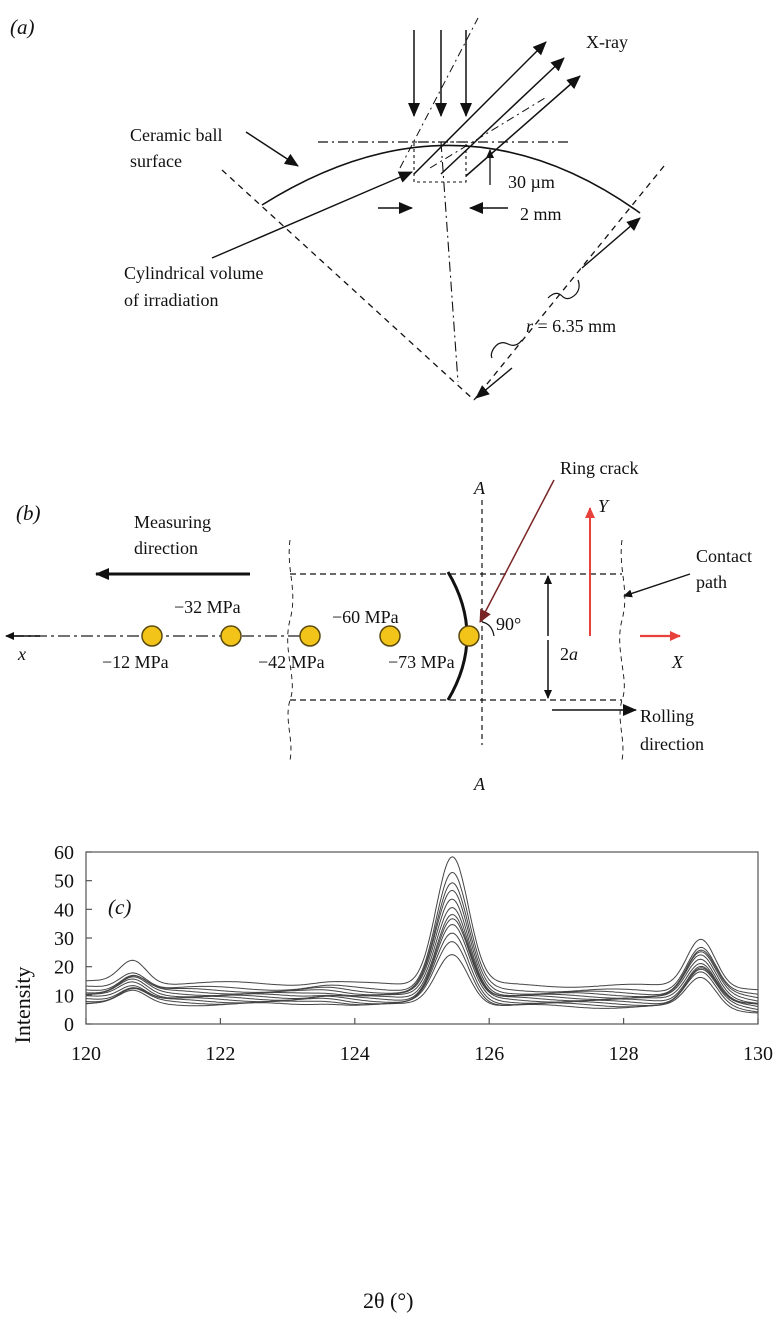  What do you see at coordinates (291, 662) in the screenshot?
I see `stress-label-3: −42 MPa` at bounding box center [291, 662].